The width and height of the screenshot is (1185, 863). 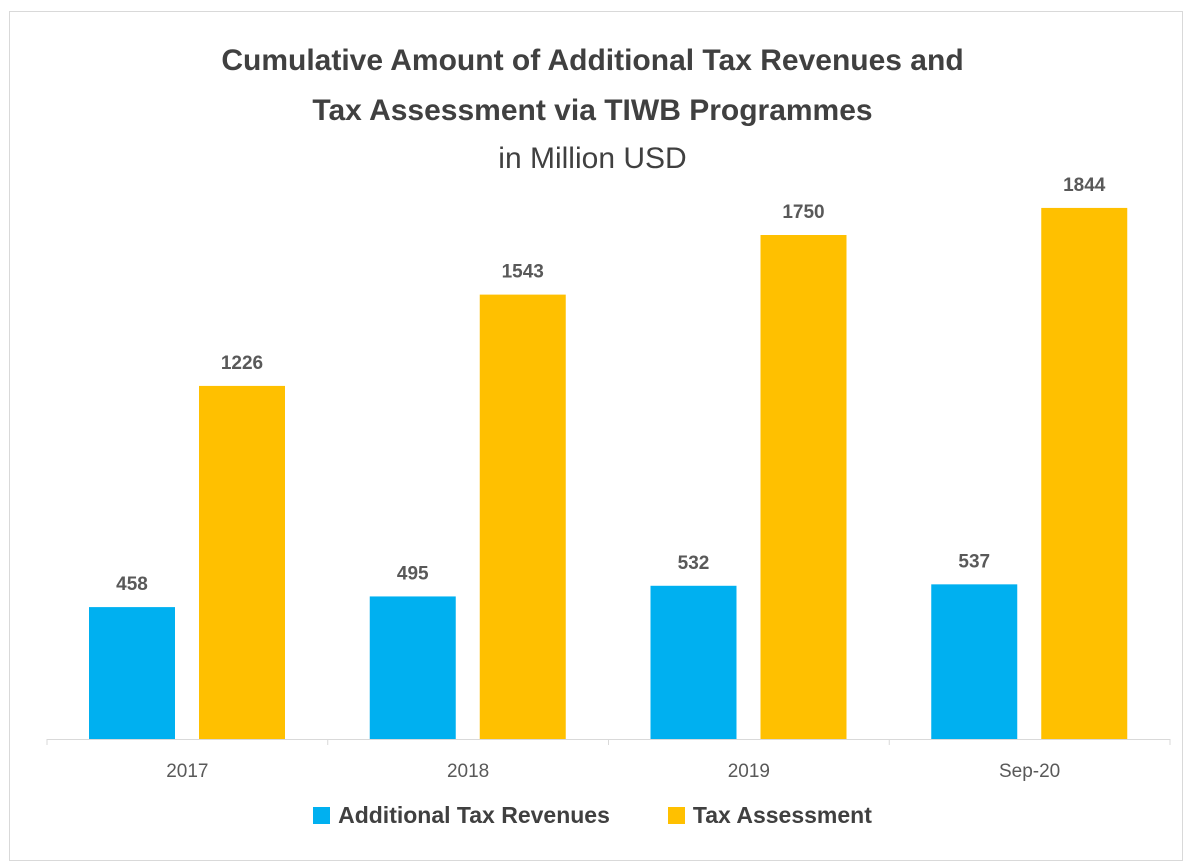 What do you see at coordinates (803, 212) in the screenshot?
I see `data-label-tax-assessment-2019: 1750` at bounding box center [803, 212].